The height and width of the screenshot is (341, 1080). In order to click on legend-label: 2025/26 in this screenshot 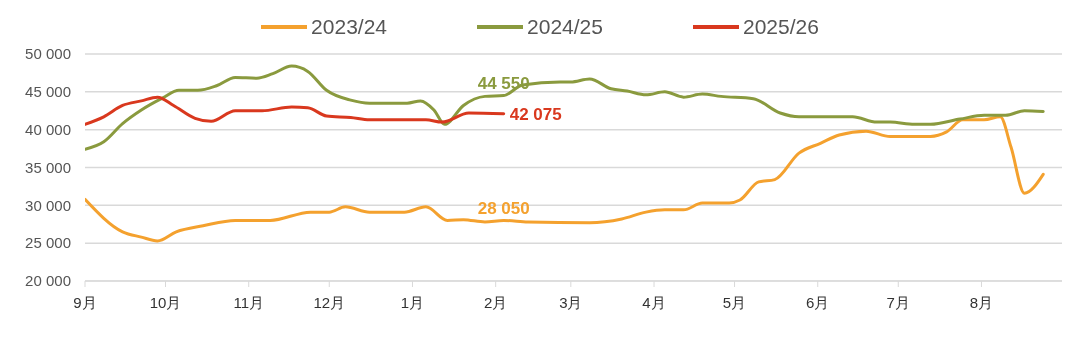, I will do `click(780, 27)`.